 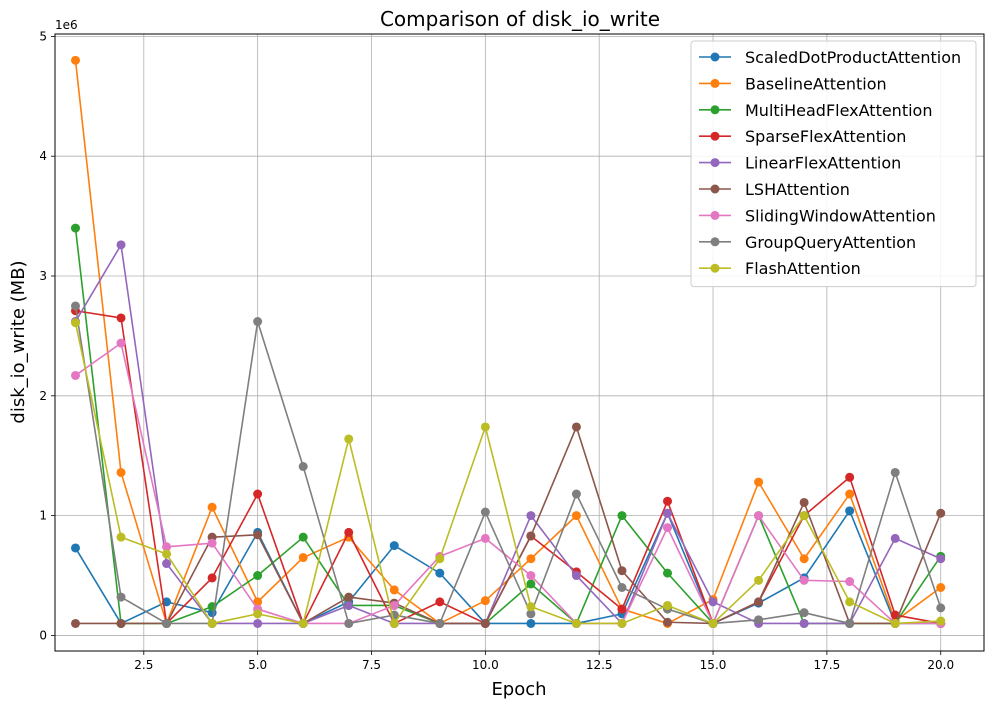 I want to click on legend-box, so click(x=833, y=164).